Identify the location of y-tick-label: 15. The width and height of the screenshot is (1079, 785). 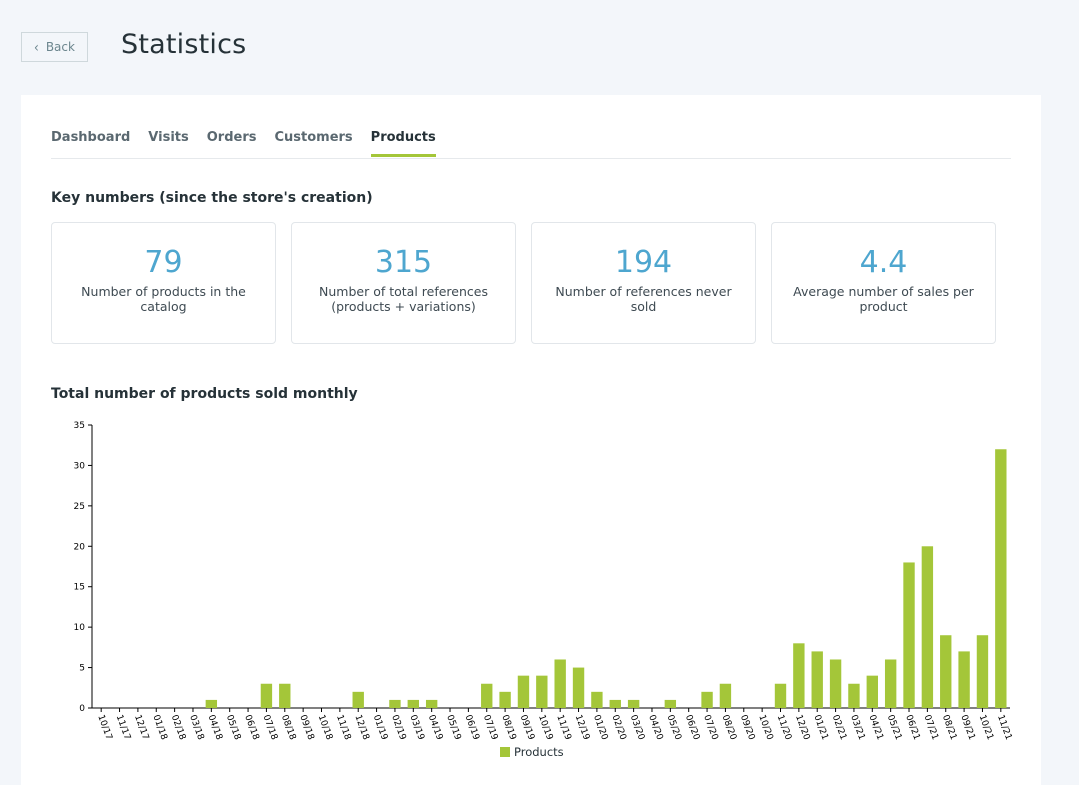
(79, 588).